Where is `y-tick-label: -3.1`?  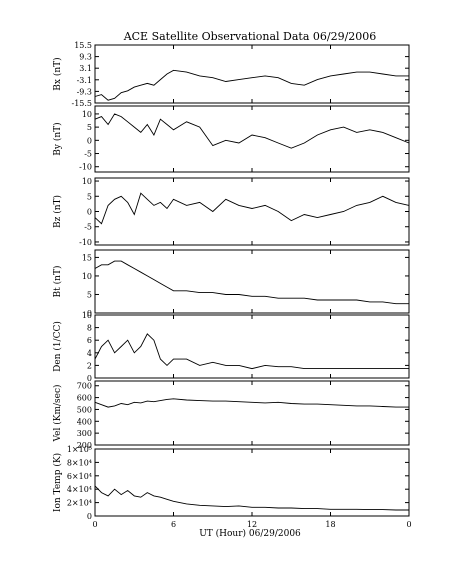 y-tick-label: -3.1 is located at coordinates (84, 80).